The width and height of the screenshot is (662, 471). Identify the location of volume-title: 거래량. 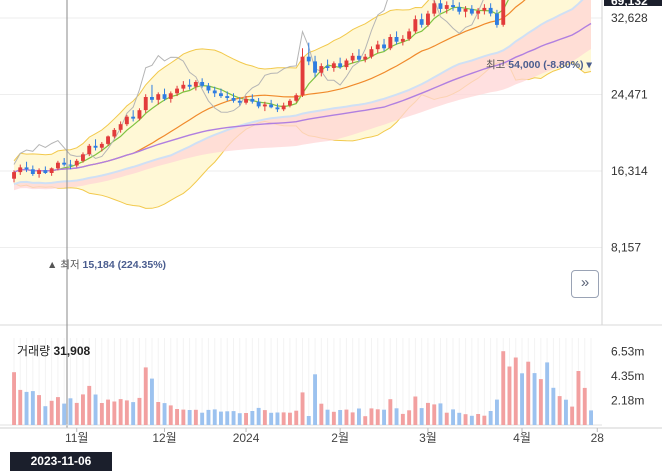
(34, 351).